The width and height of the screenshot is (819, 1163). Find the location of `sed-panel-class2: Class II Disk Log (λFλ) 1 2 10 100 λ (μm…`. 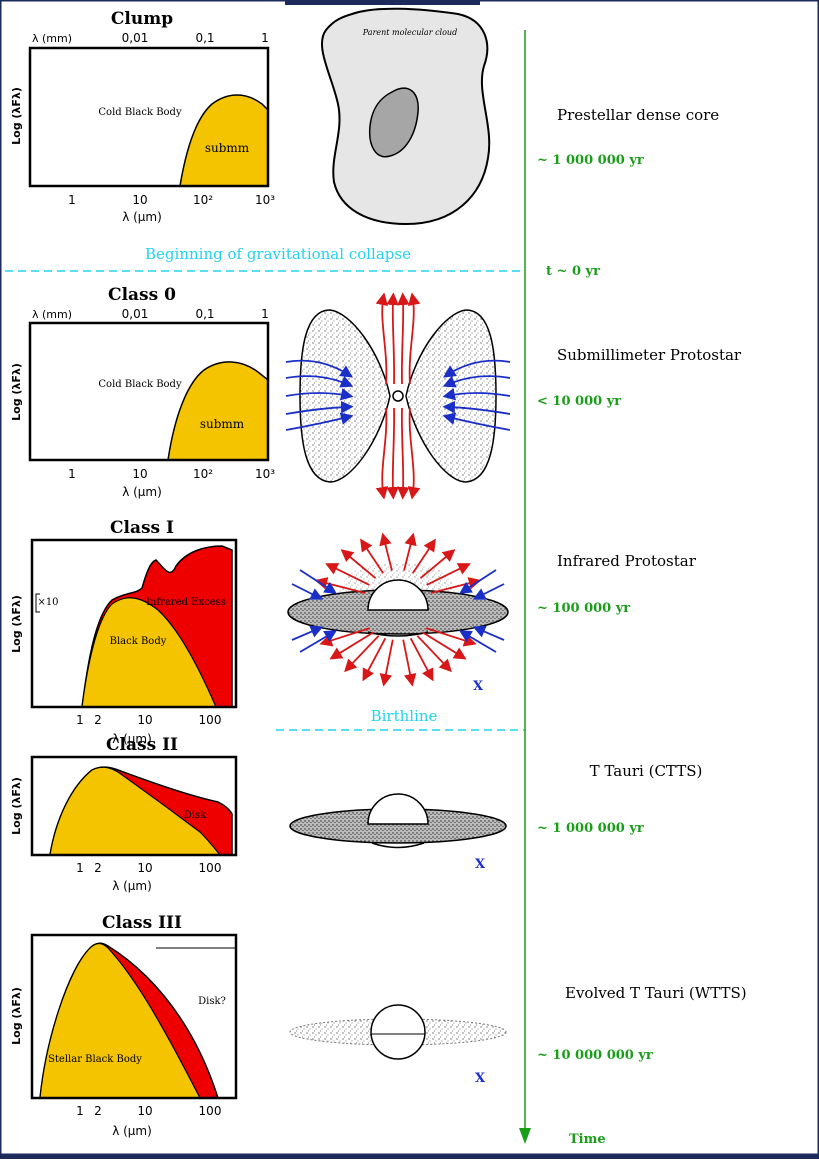

sed-panel-class2: Class II Disk Log (λFλ) 1 2 10 100 λ (μm… is located at coordinates (124, 814).